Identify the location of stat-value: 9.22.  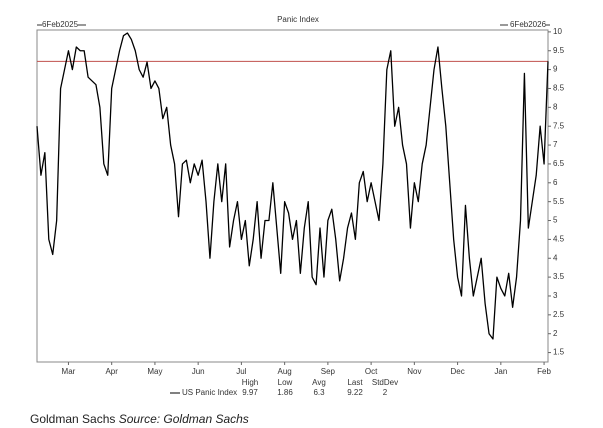
(355, 392).